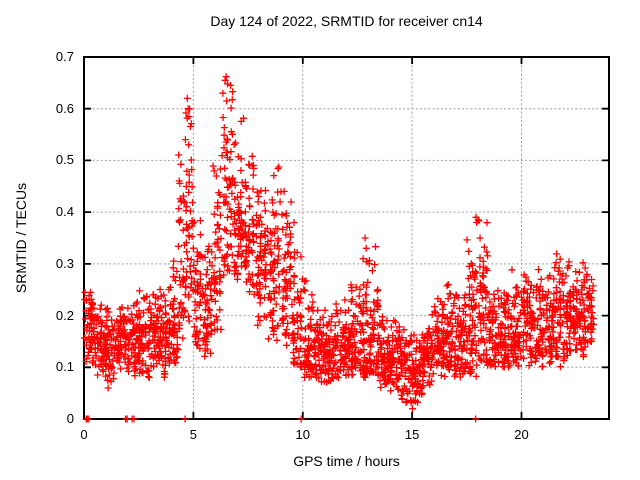 This screenshot has width=640, height=480. What do you see at coordinates (412, 434) in the screenshot?
I see `x-tick-label: 15` at bounding box center [412, 434].